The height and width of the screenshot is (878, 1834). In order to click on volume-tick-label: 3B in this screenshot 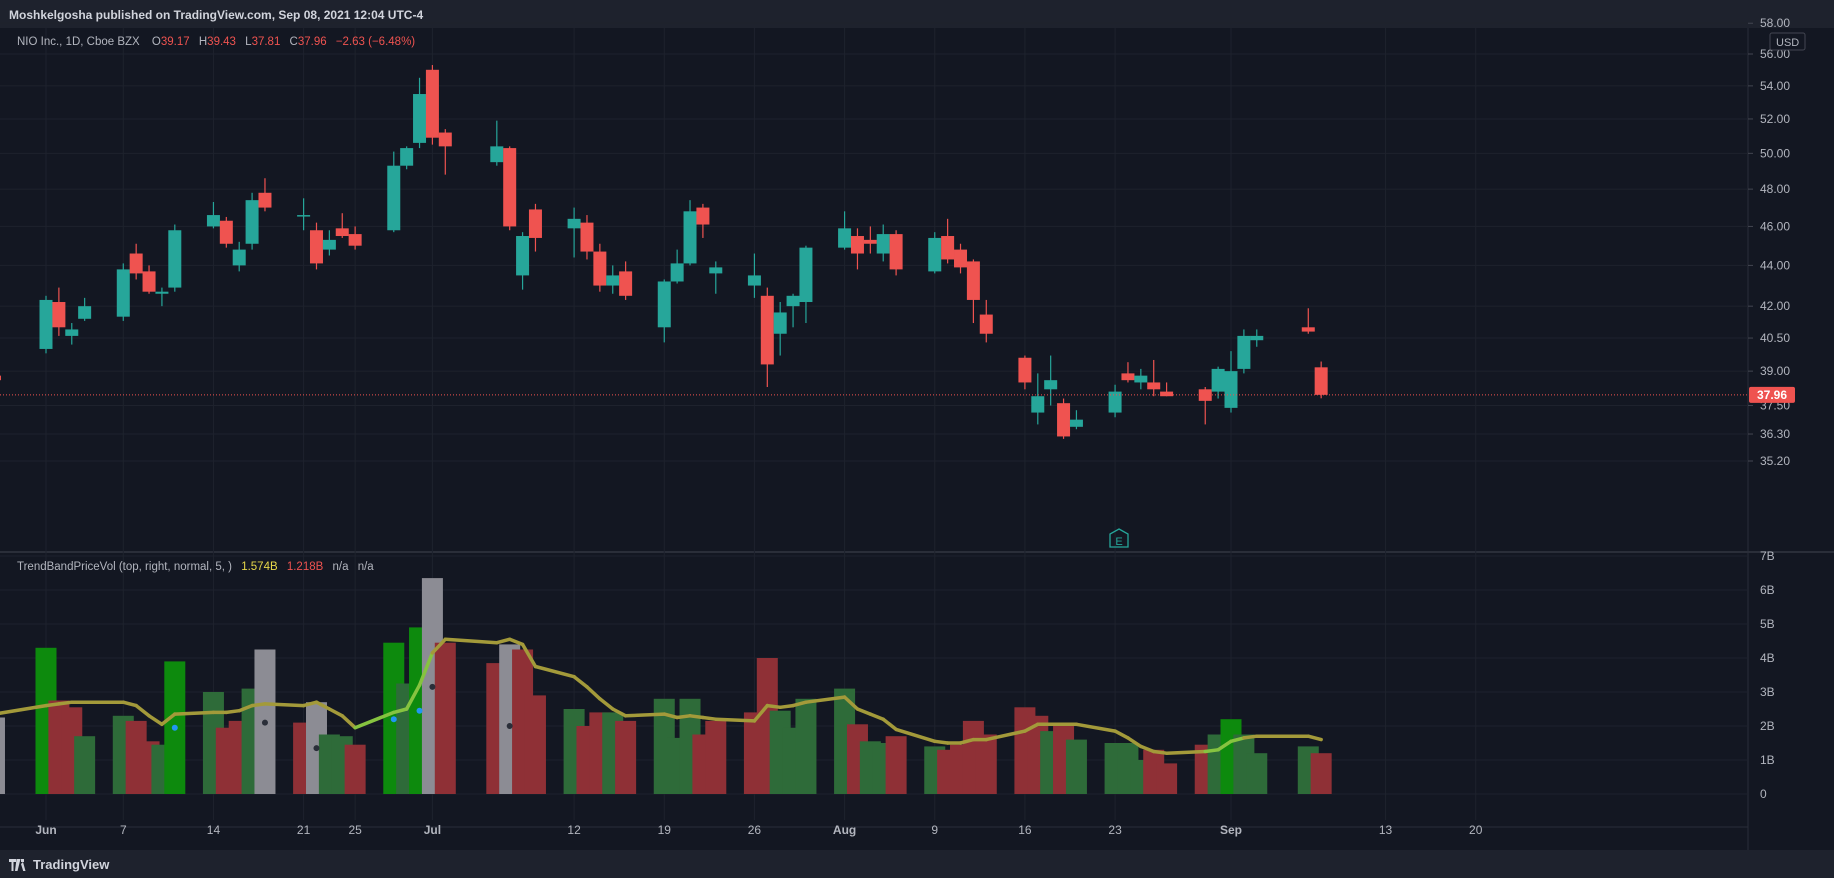, I will do `click(1767, 692)`.